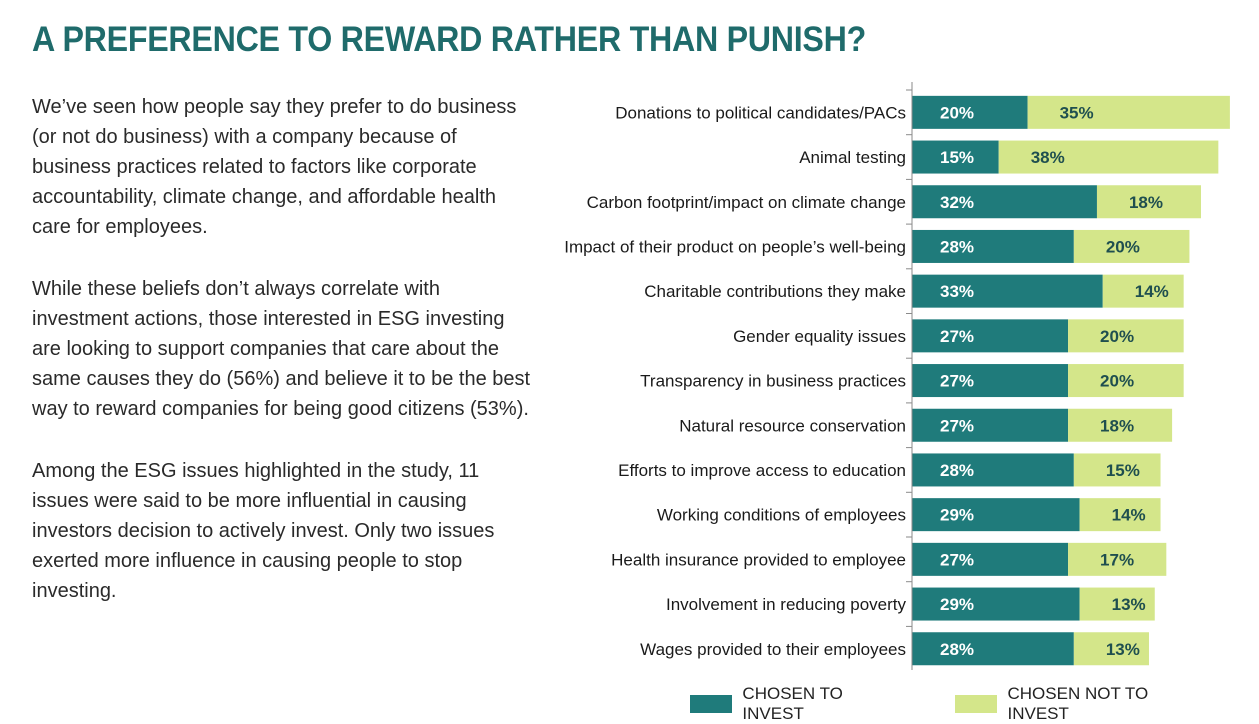  Describe the element at coordinates (786, 604) in the screenshot. I see `category-label: Involvement in reducing poverty` at that location.